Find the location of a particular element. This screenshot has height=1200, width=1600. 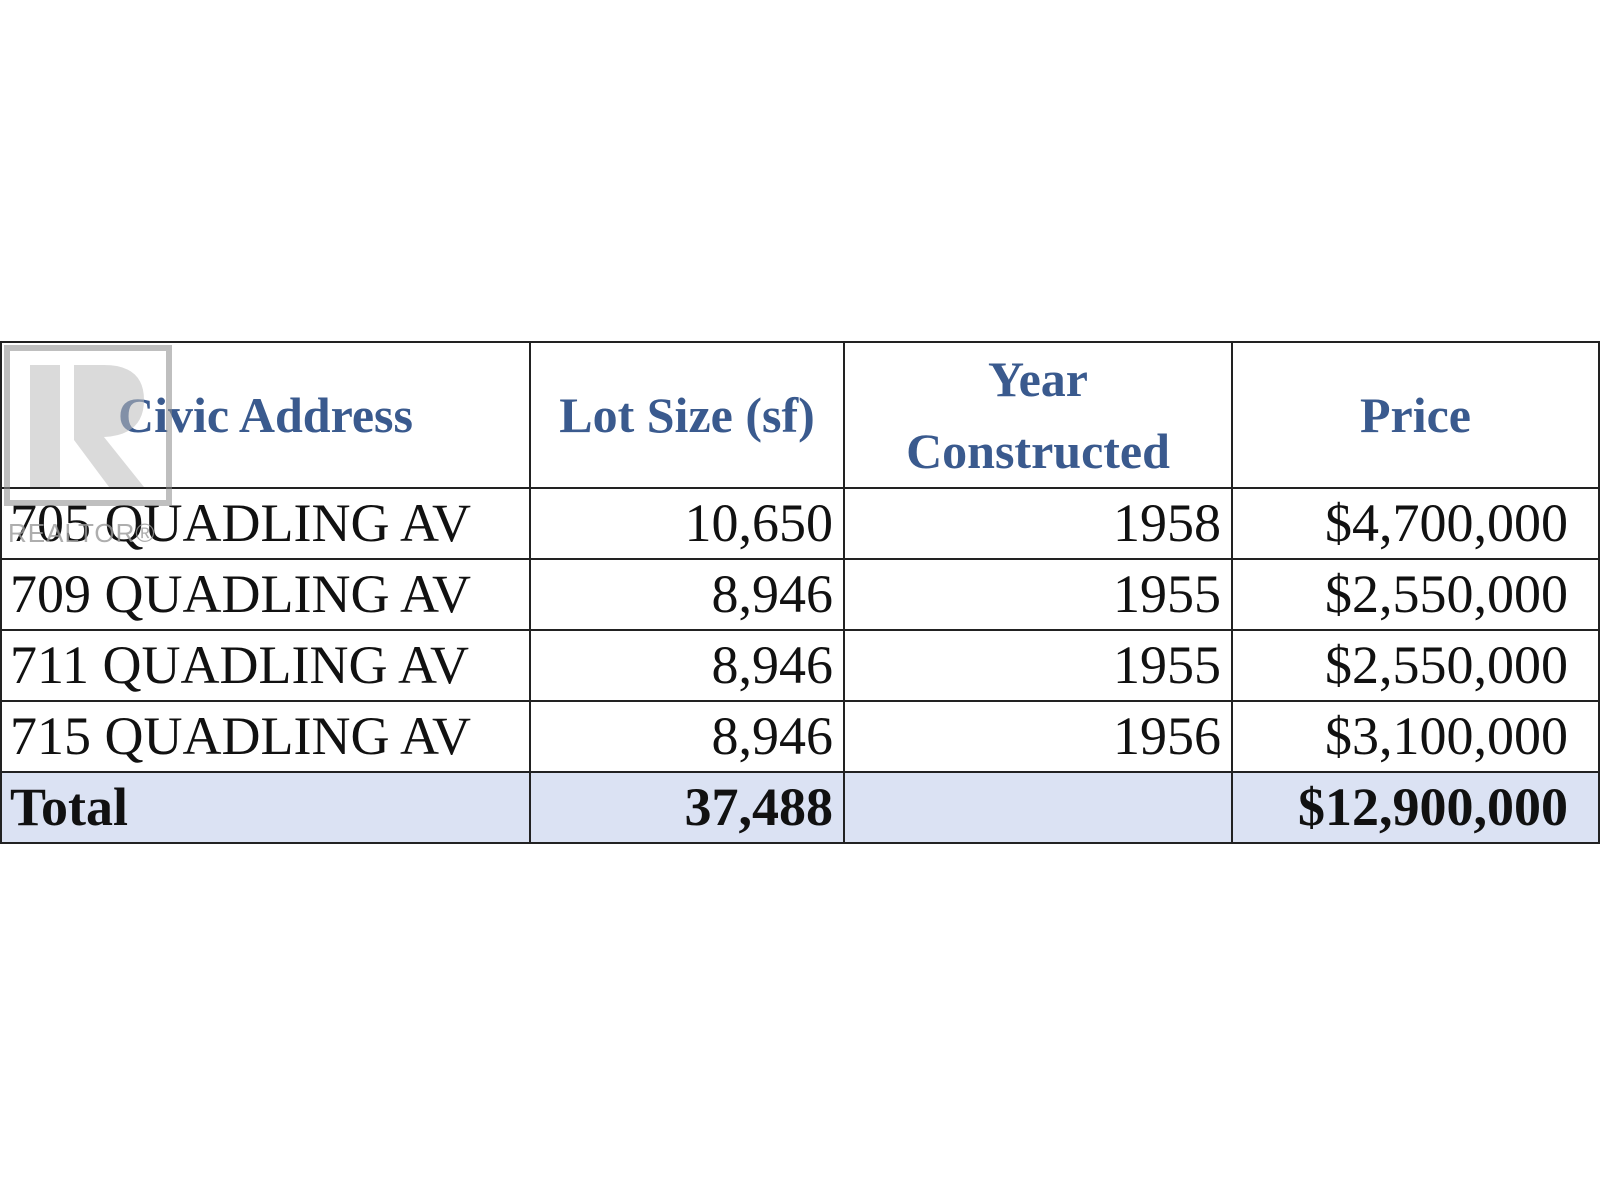

table-row: 711 QUADLING AV 8,946 1955 $2,550,000 is located at coordinates (800, 665).